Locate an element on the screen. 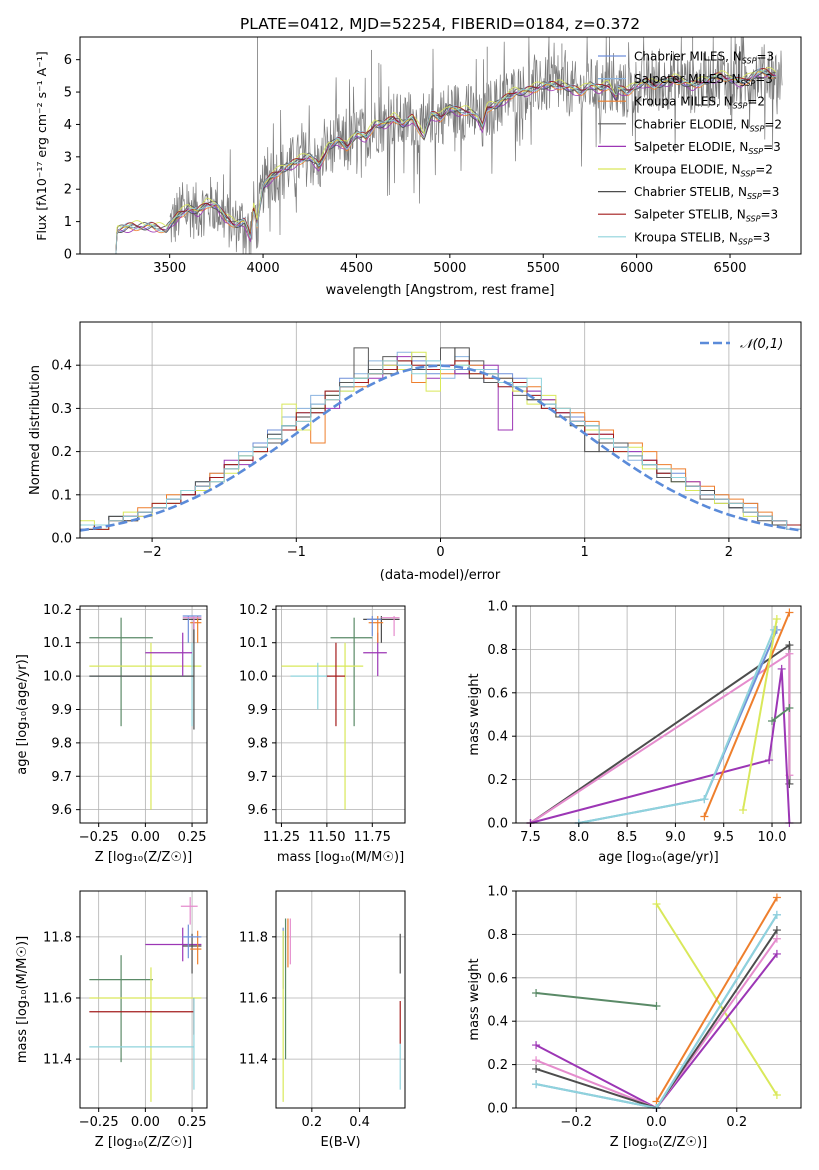 This screenshot has width=819, height=1170. panel-mass-ebv-ytick-label-2: 11.8 is located at coordinates (253, 937).